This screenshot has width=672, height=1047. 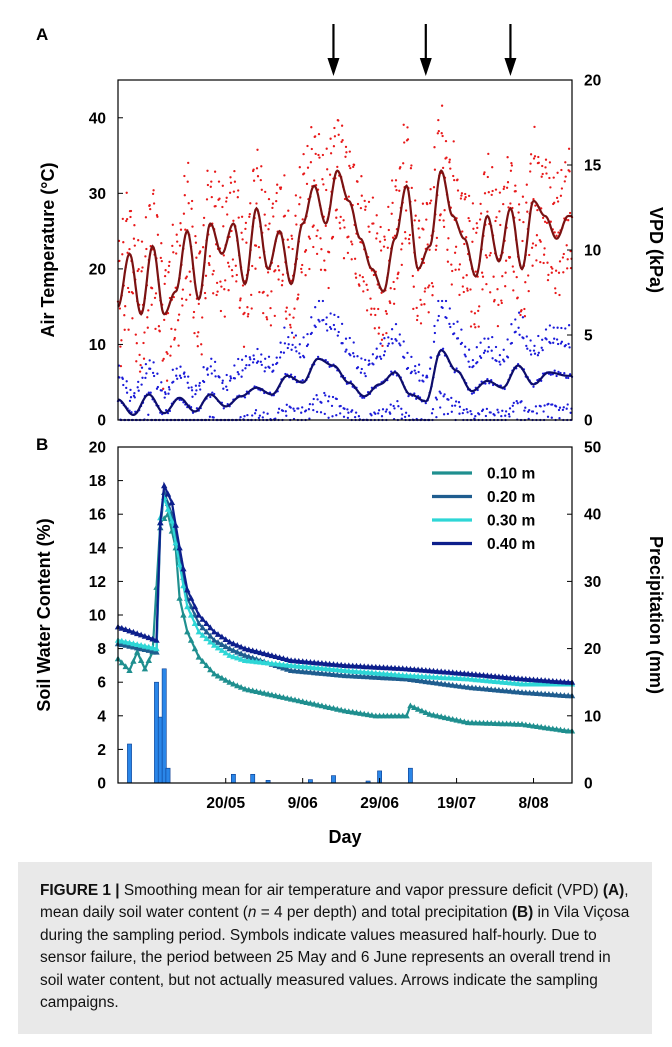 I want to click on y-tick-label: 14, so click(x=98, y=548).